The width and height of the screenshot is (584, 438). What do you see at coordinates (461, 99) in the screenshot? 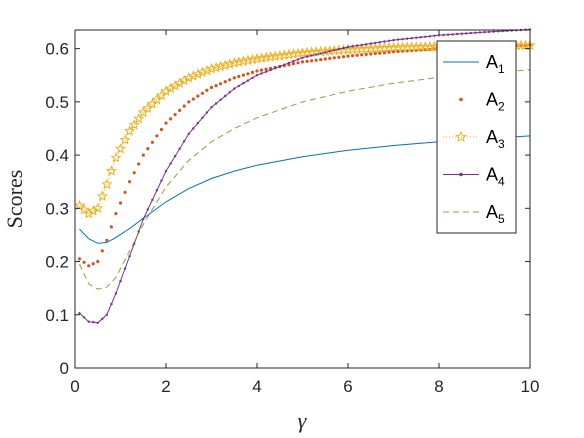
I see `legend-marker` at bounding box center [461, 99].